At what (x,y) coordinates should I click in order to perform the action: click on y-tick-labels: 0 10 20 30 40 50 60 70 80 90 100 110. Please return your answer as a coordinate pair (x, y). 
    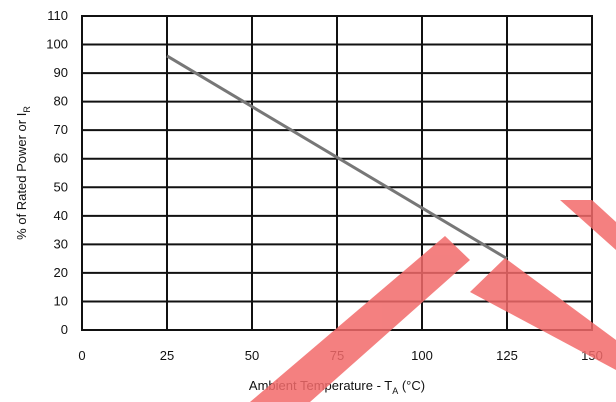
    Looking at the image, I should click on (57, 172).